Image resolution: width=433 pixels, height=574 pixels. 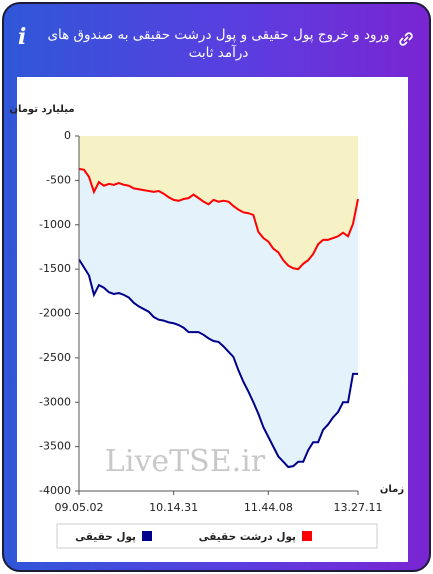 I want to click on y-tick-label: -3000, so click(x=55, y=401).